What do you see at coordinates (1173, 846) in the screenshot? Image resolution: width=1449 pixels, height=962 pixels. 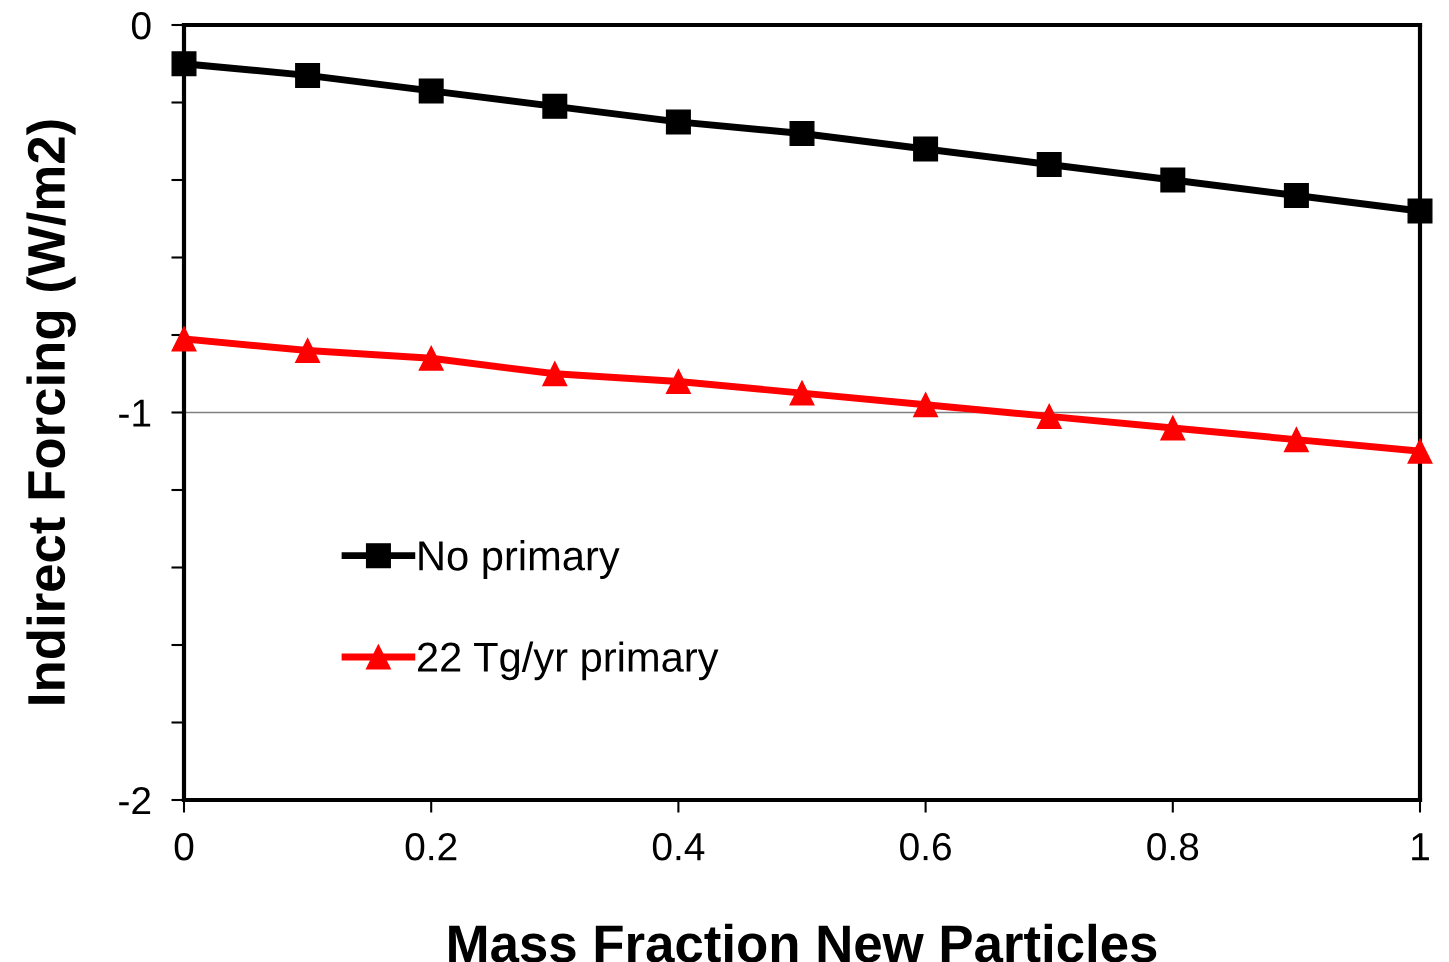 I see `x-tick-label: 0.8` at bounding box center [1173, 846].